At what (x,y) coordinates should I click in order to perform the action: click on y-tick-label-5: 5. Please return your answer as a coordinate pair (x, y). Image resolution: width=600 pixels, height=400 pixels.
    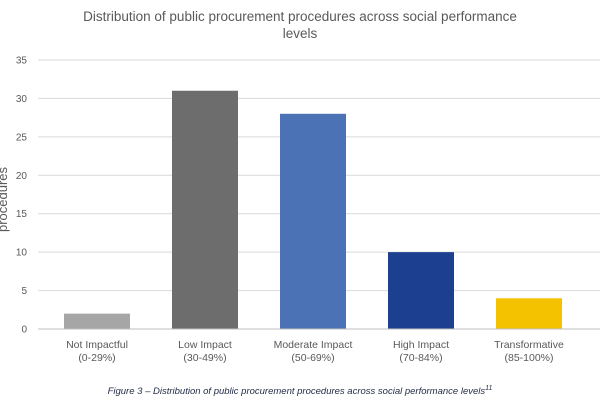
    Looking at the image, I should click on (24, 291).